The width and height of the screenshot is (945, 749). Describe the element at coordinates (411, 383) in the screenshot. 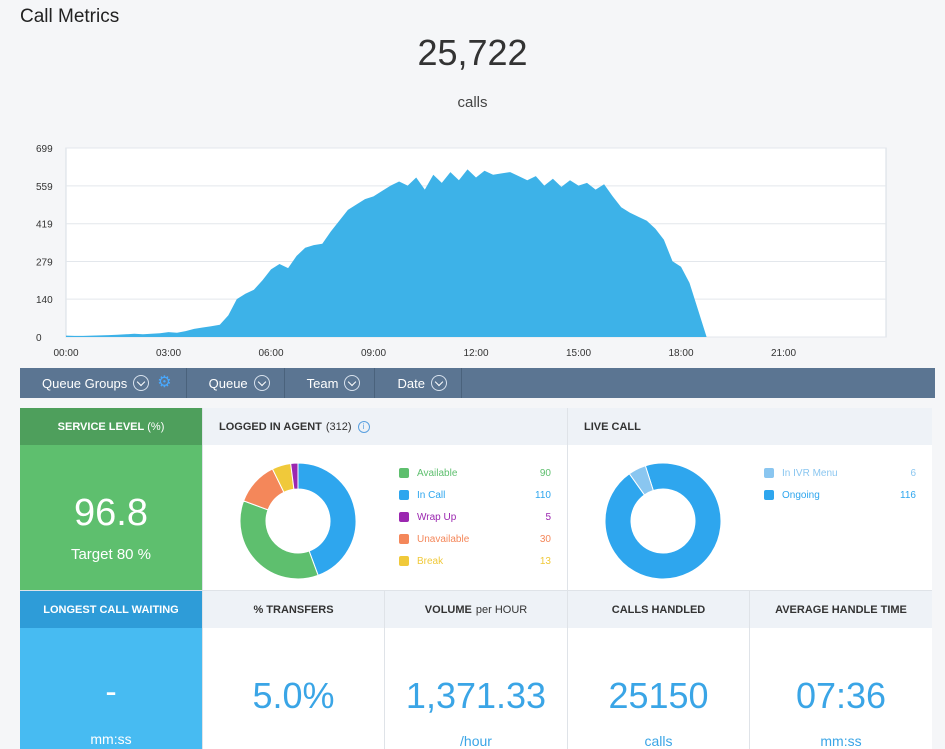

I see `filter-label: Date` at that location.